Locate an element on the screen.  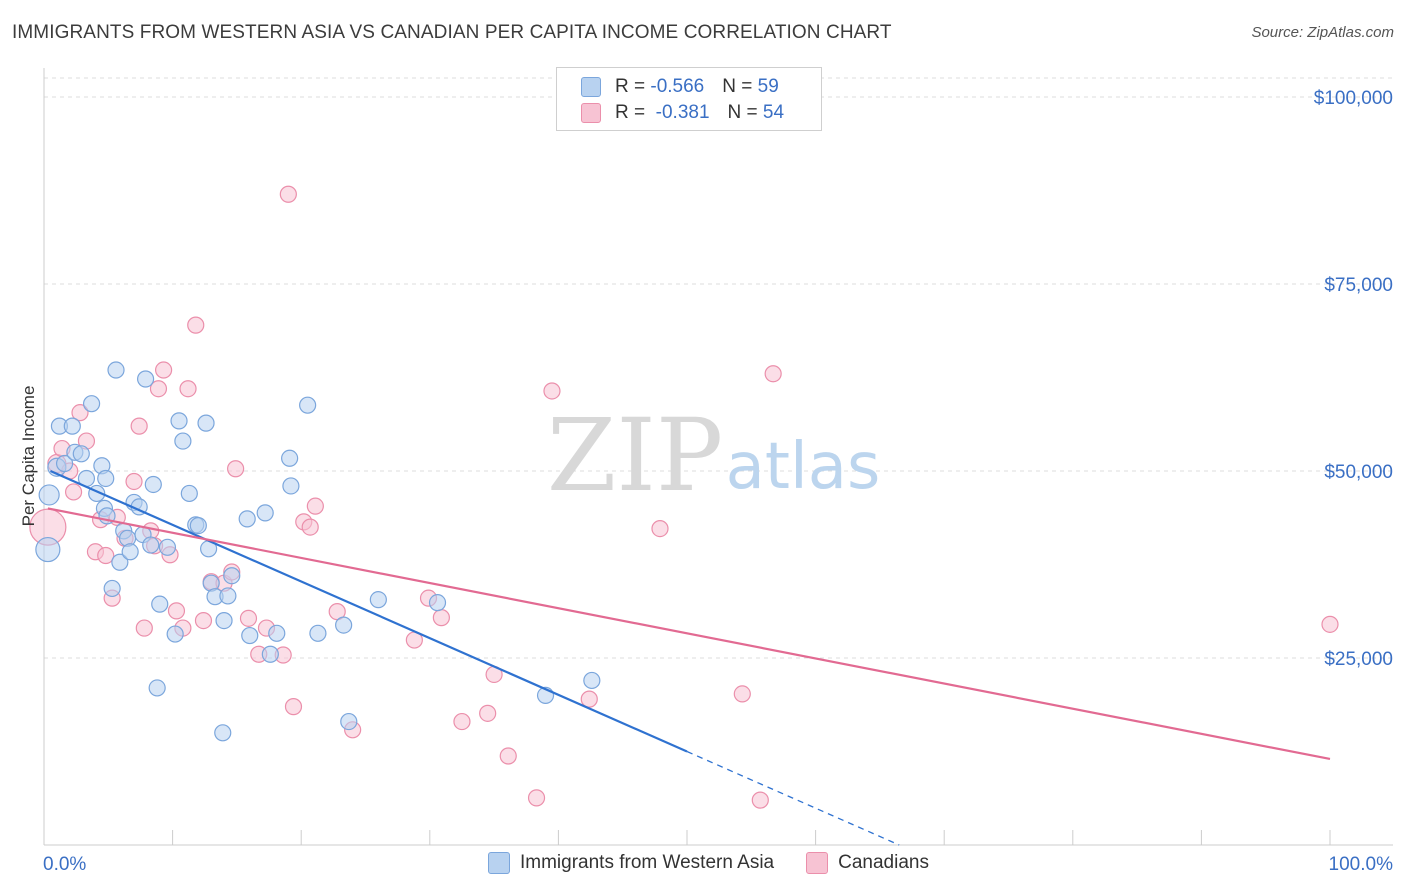
legend-row-western-asia: R = -0.566 N = 59 is located at coordinates (680, 87).